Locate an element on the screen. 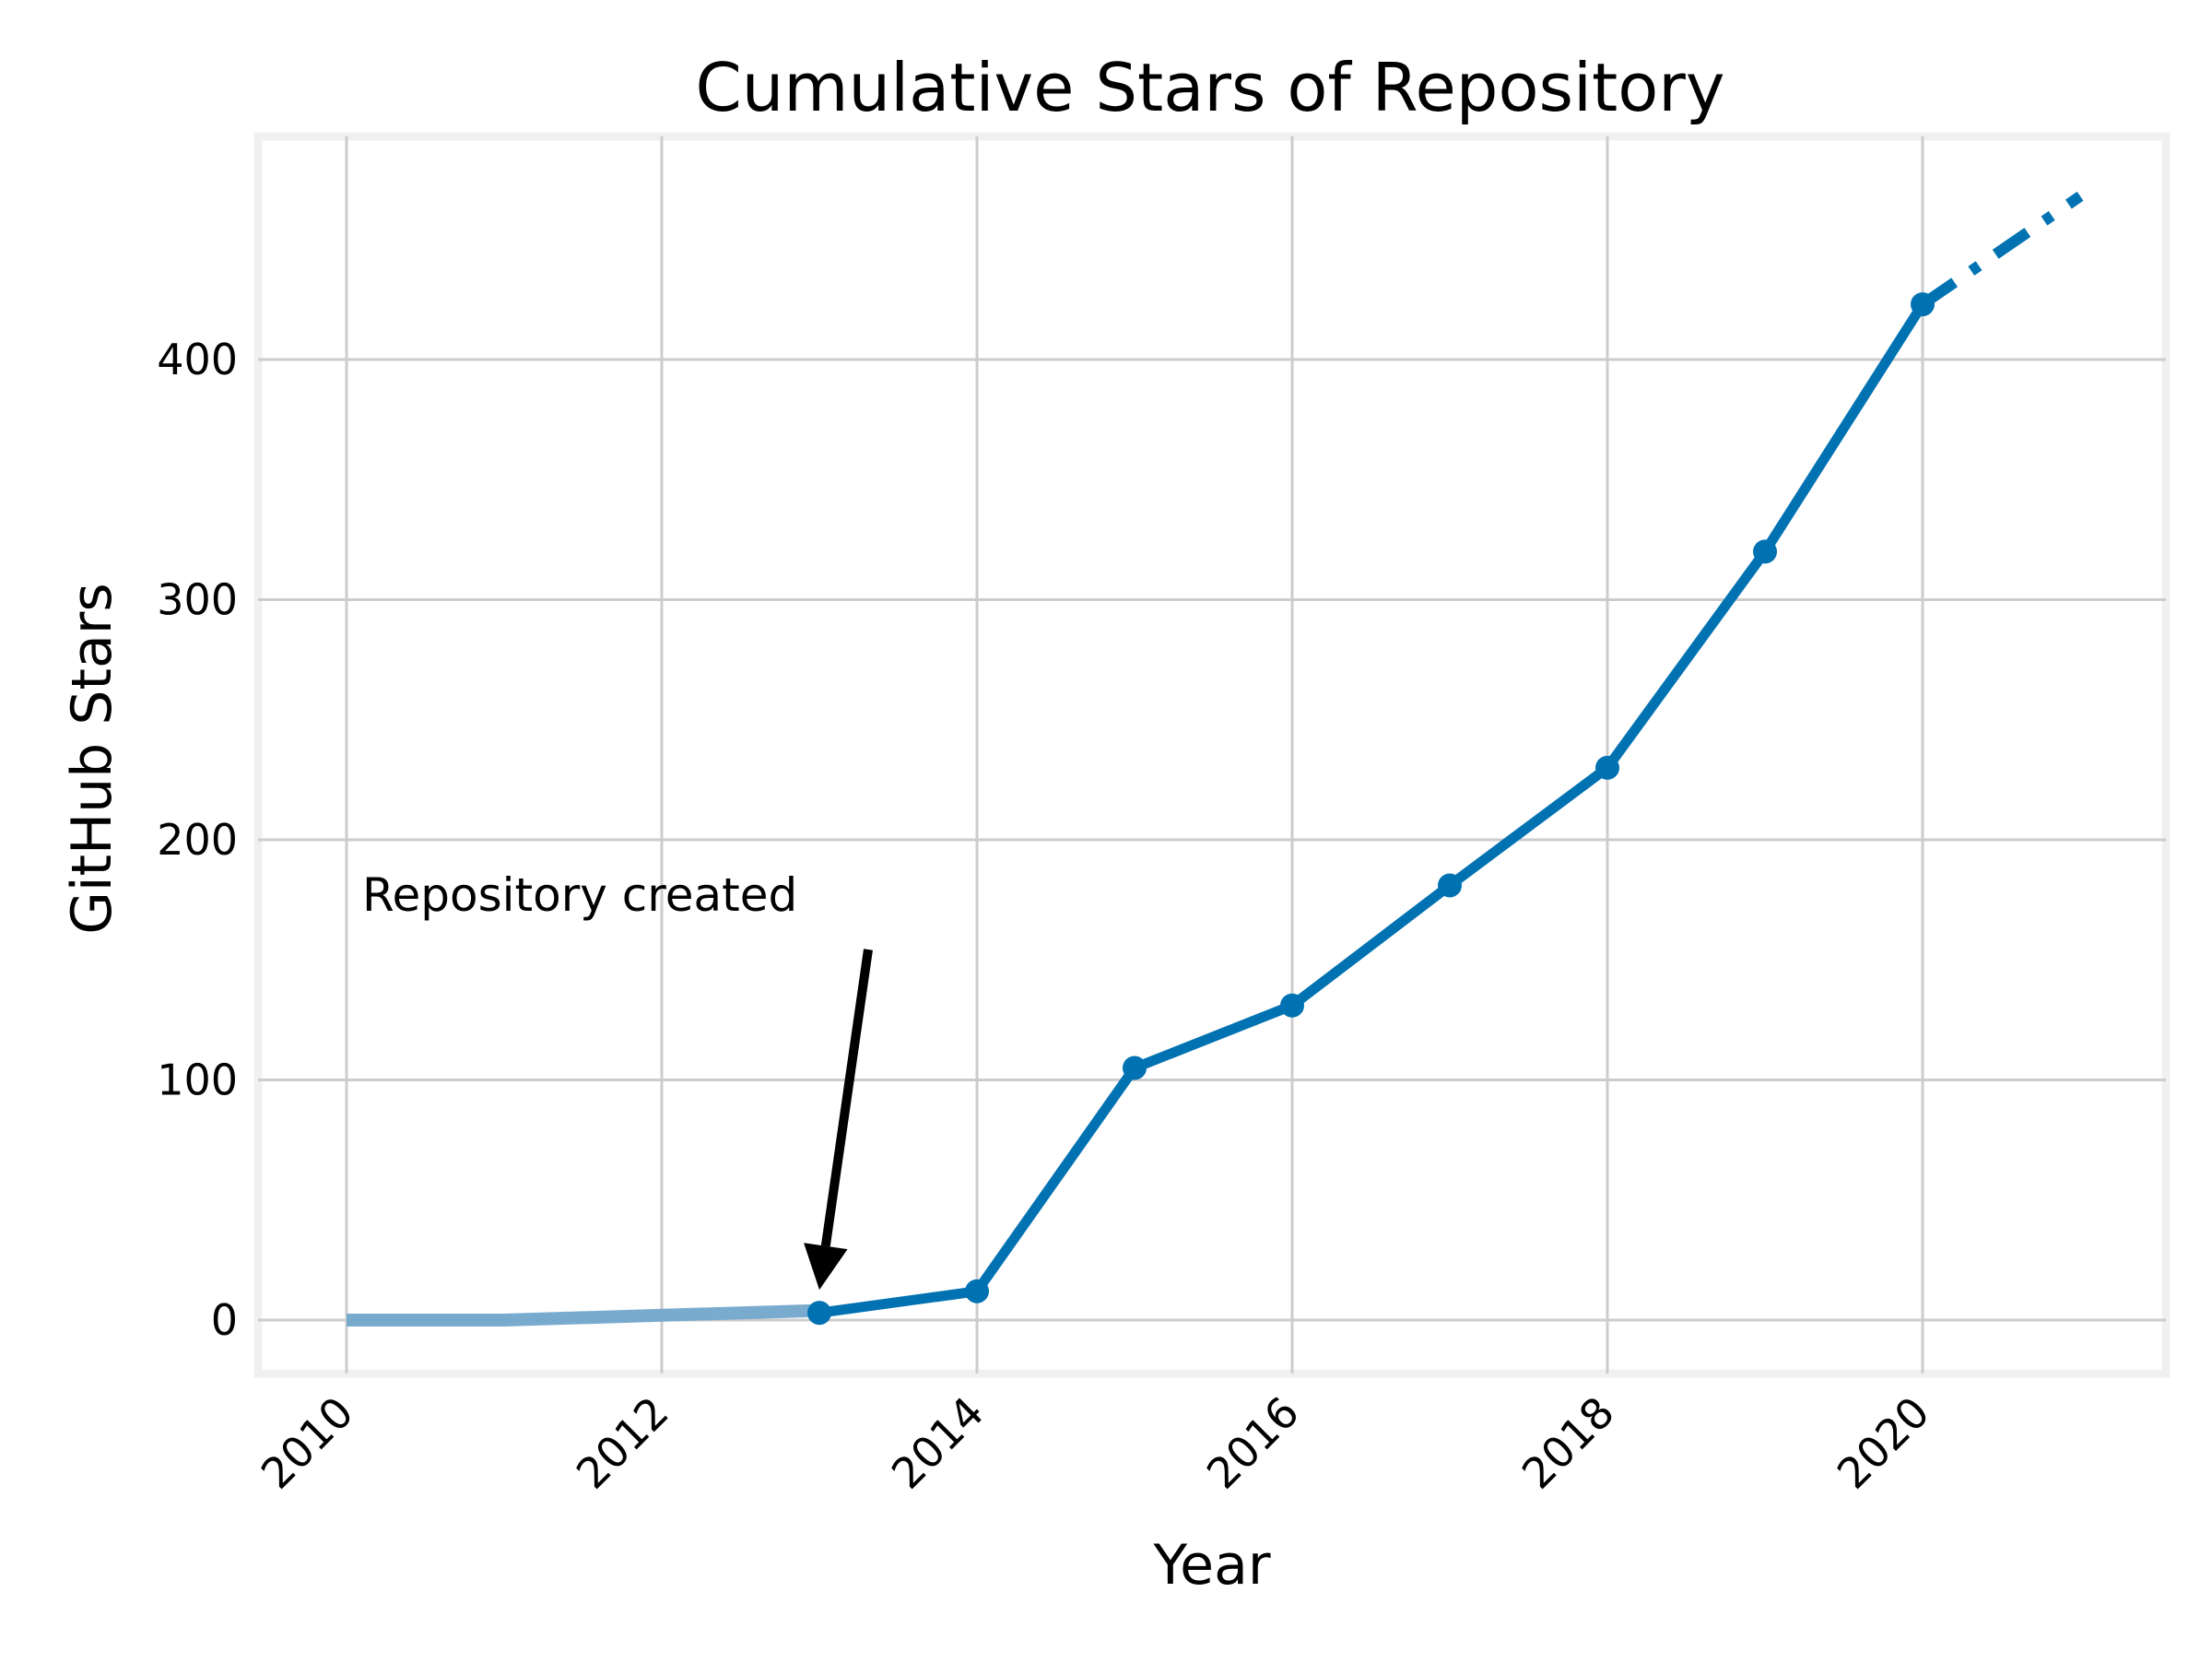 This screenshot has height=1663, width=2212. y-tick-label: 400 is located at coordinates (197, 359).